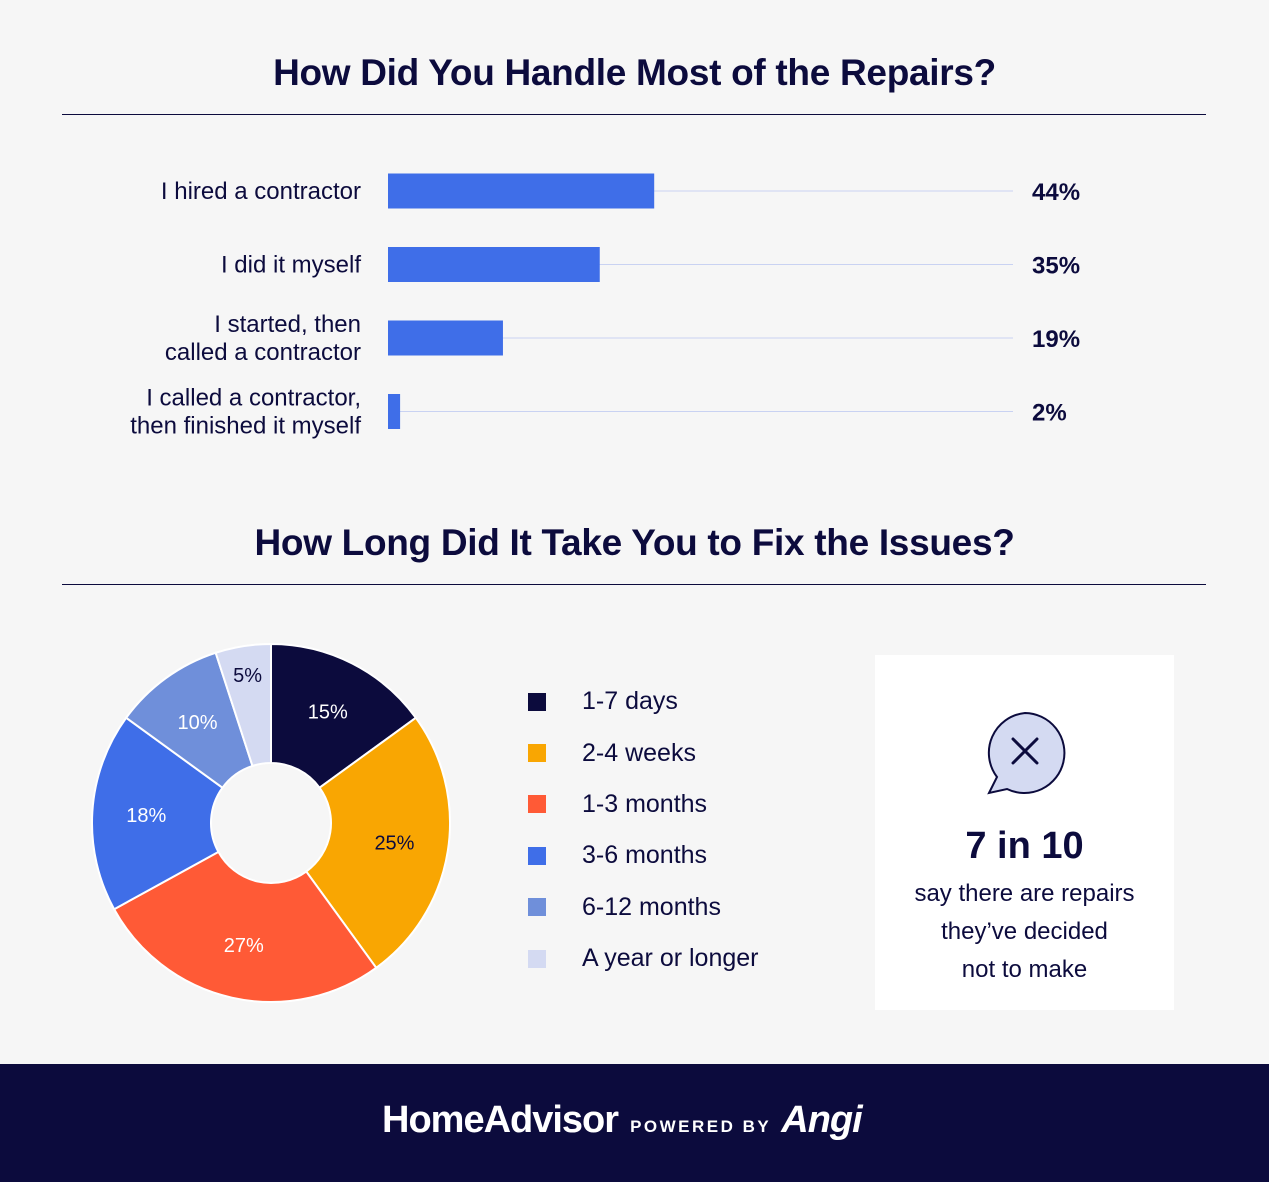  I want to click on bar-value-label: 35%, so click(1056, 266).